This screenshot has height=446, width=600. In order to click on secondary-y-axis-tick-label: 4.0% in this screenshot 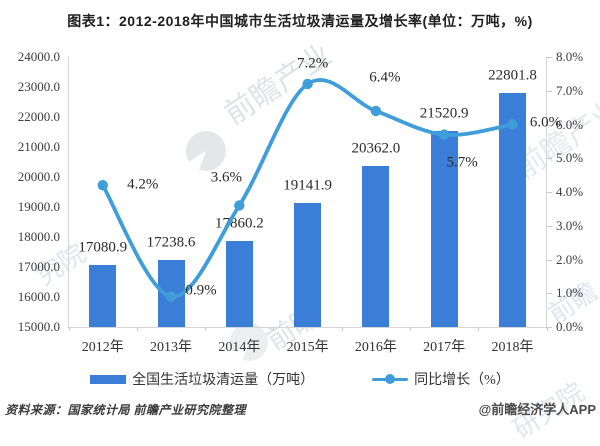, I will do `click(570, 191)`.